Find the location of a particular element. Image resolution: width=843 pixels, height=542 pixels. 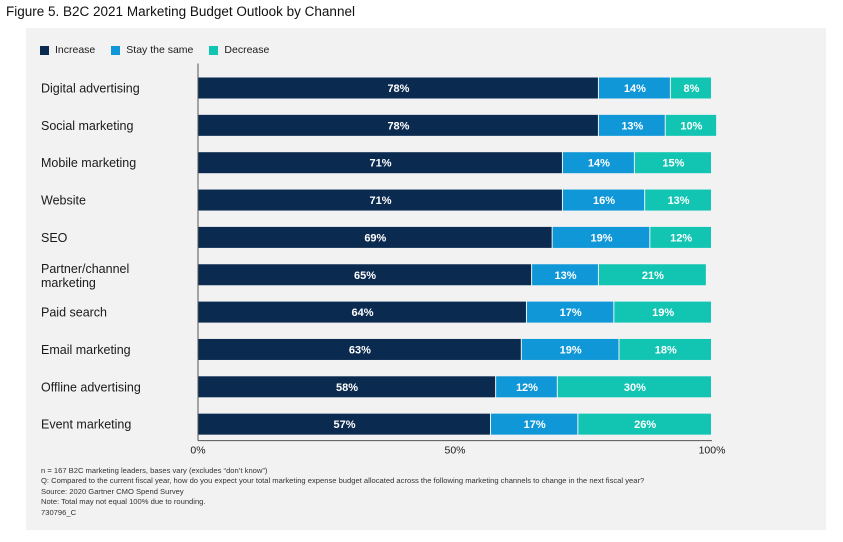

bar-email-marketing-decrease is located at coordinates (665, 349).